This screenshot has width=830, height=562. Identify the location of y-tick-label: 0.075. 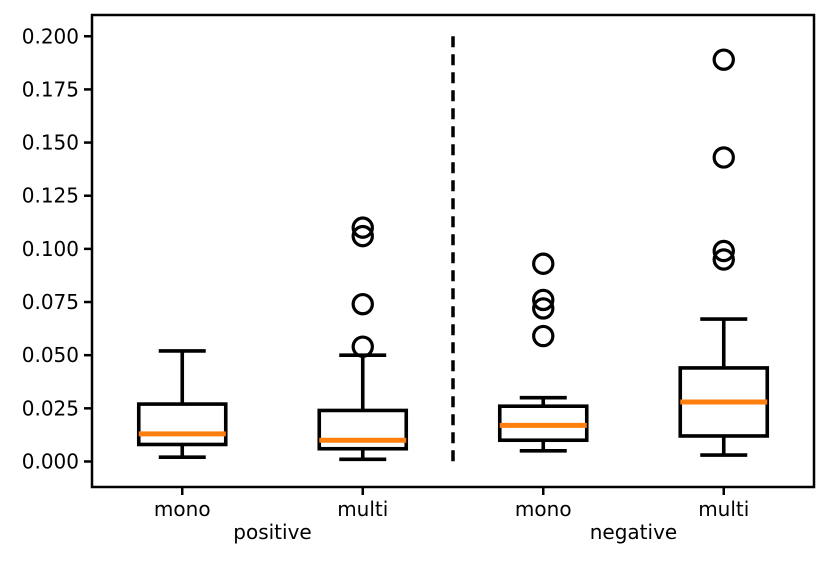
(50, 302).